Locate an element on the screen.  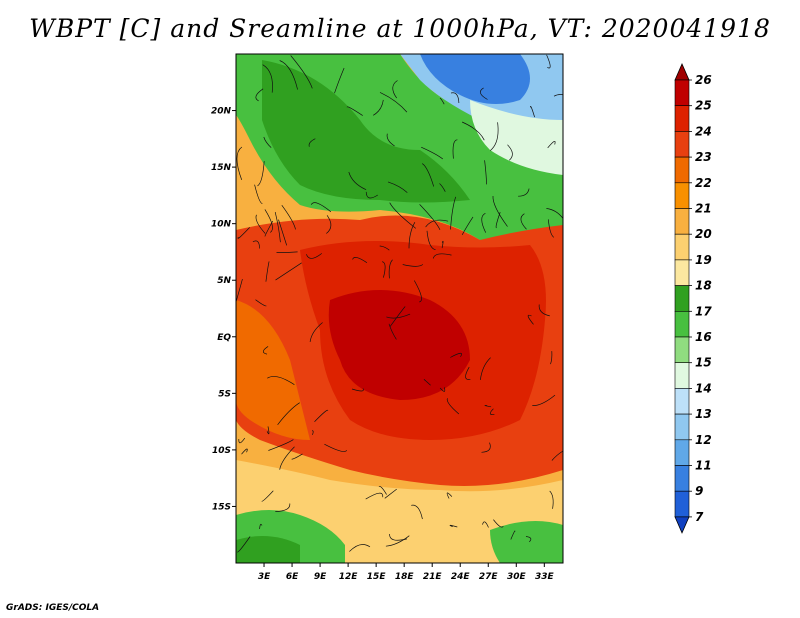
y-tick-label: 20N is located at coordinates (221, 112).